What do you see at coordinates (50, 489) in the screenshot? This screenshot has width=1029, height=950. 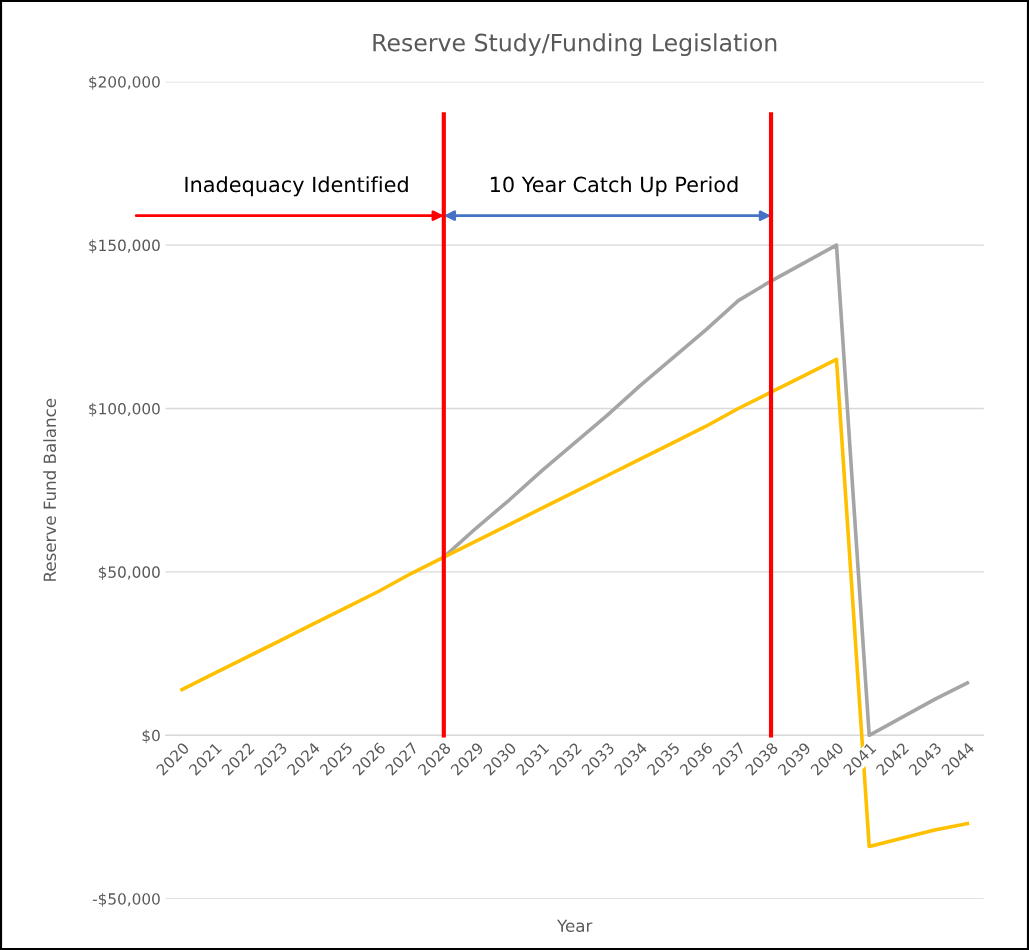 I see `y-axis-title: Reserve Fund Balance` at bounding box center [50, 489].